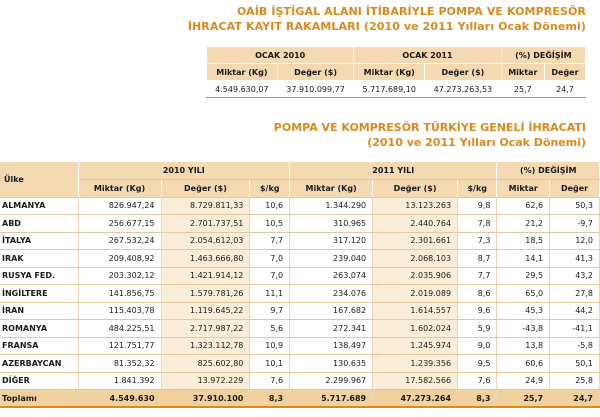  What do you see at coordinates (120, 363) in the screenshot?
I see `value-cell: 81.352,32` at bounding box center [120, 363].